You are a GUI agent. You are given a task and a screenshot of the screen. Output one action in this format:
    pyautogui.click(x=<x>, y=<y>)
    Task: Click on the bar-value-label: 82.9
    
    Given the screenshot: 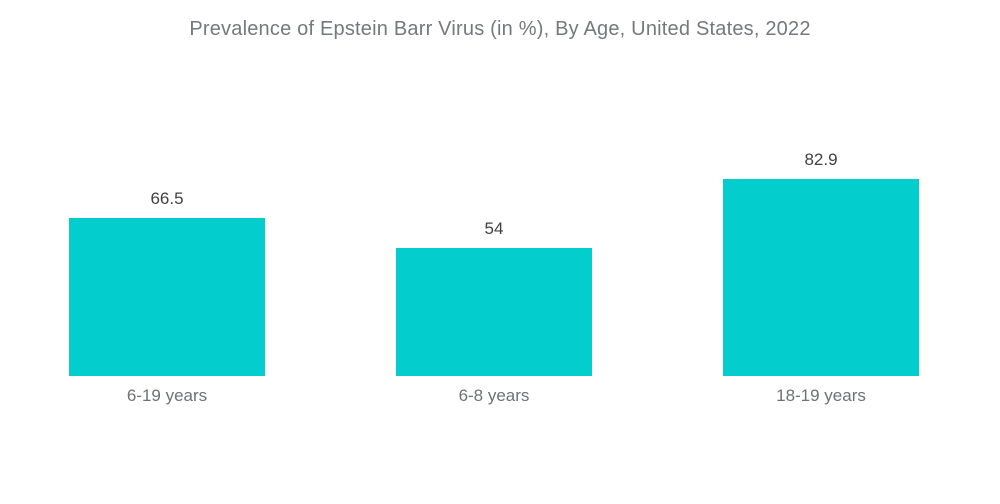 What is the action you would take?
    pyautogui.click(x=821, y=159)
    